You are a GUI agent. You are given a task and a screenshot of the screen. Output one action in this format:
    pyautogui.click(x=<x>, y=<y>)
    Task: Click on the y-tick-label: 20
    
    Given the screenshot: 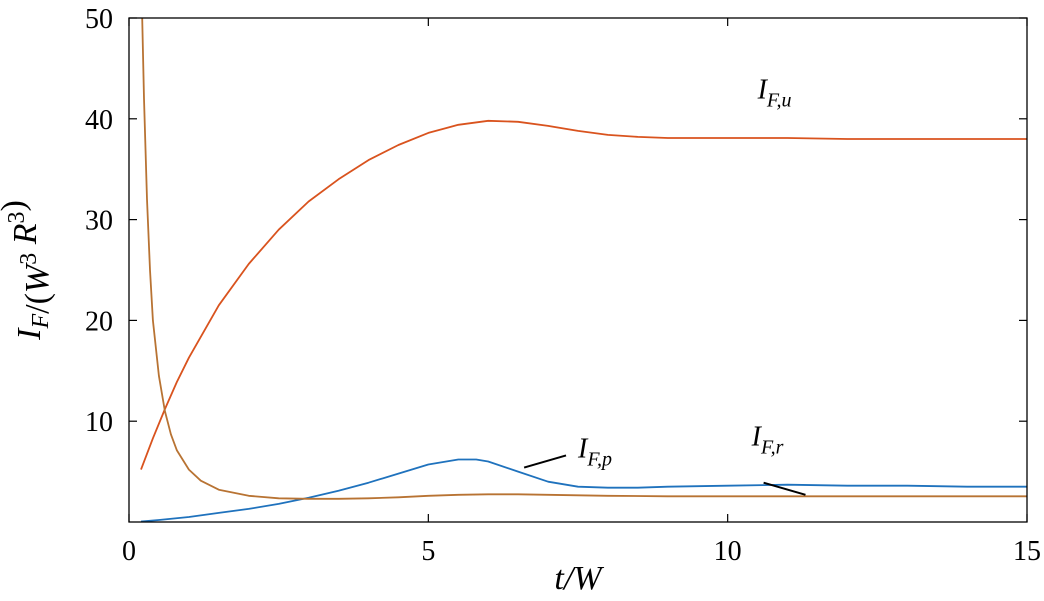 What is the action you would take?
    pyautogui.click(x=99, y=321)
    